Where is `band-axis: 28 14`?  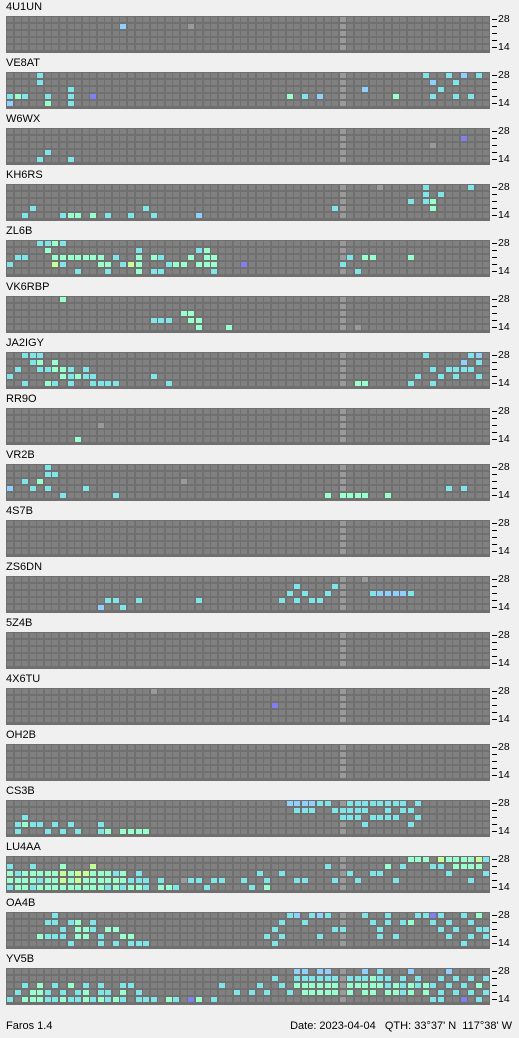 band-axis: 28 14 is located at coordinates (505, 147).